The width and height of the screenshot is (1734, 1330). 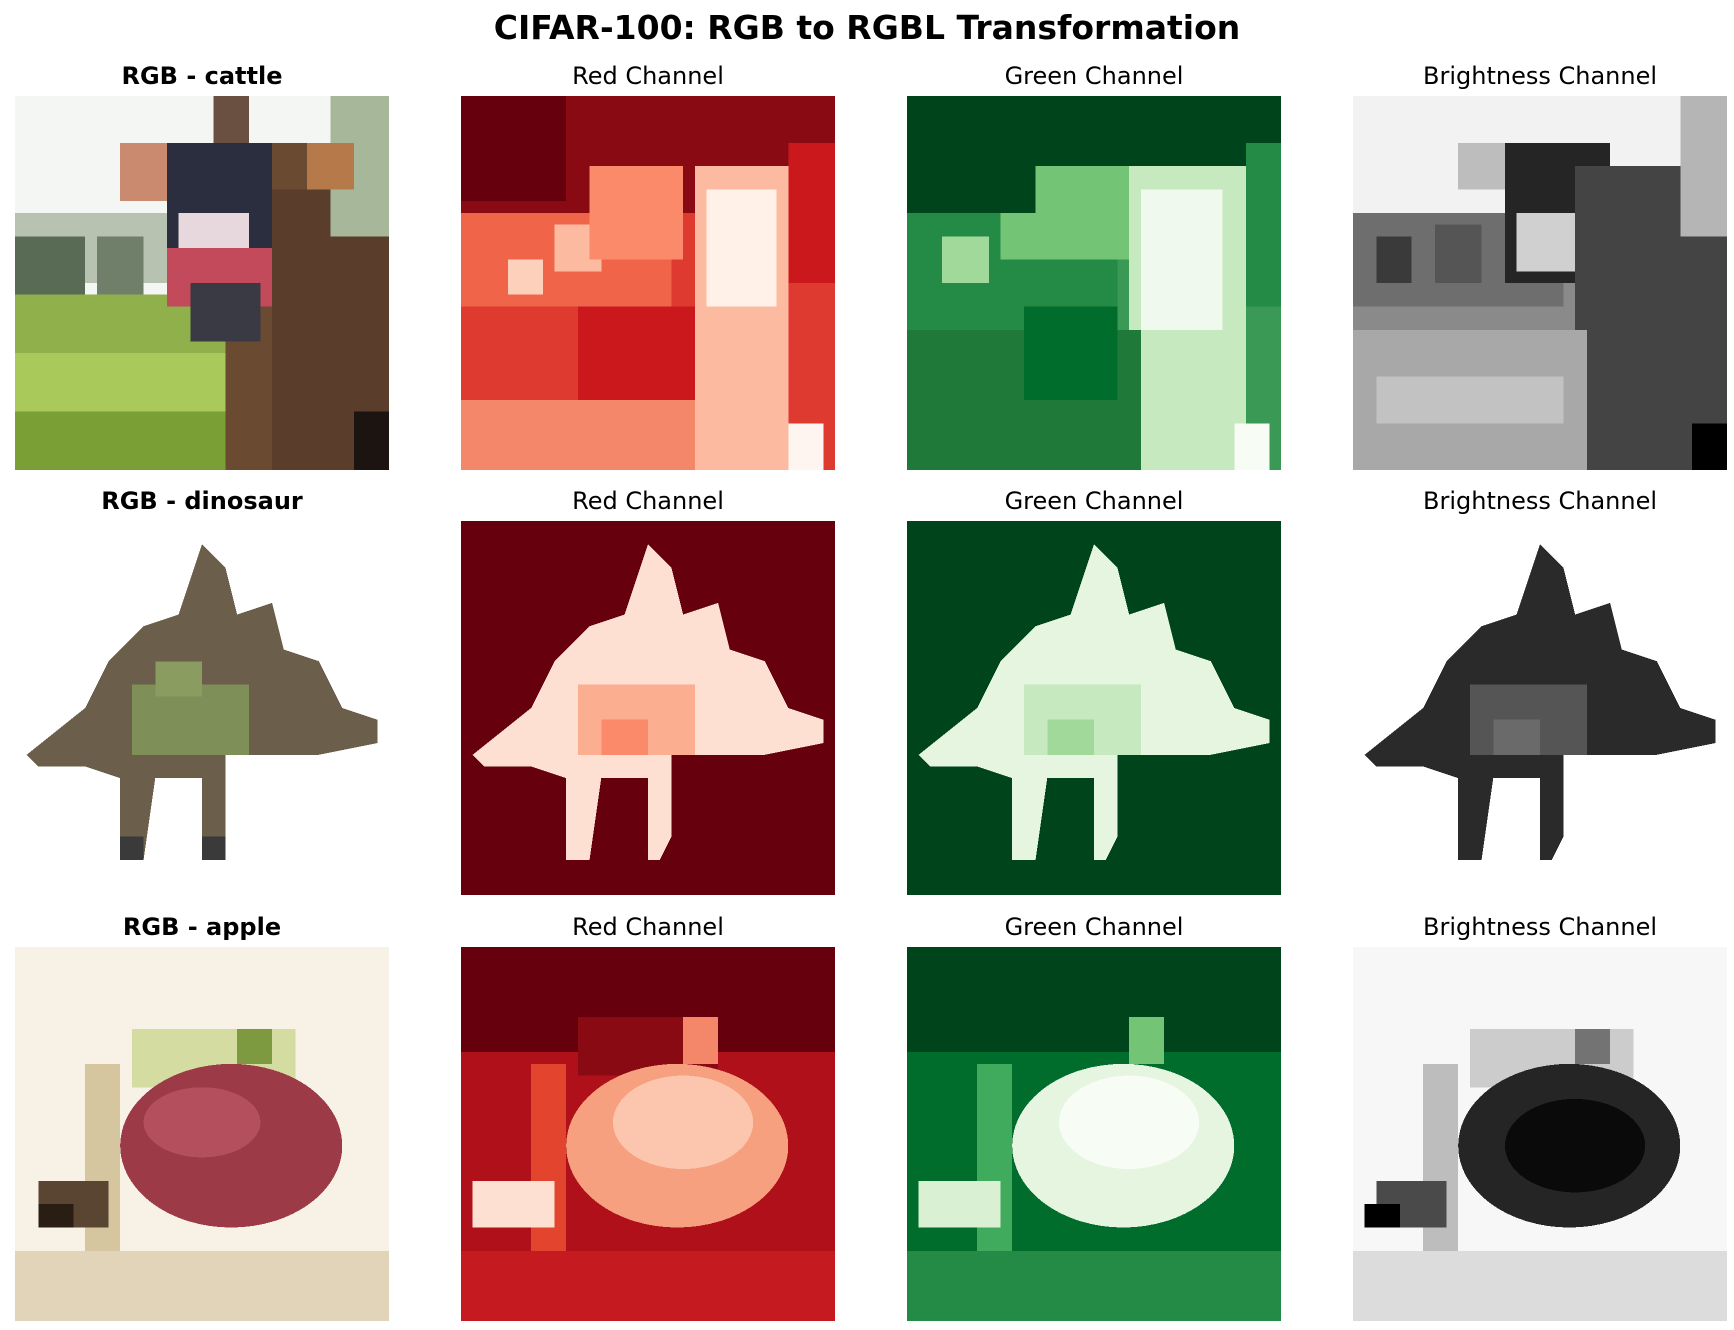 I want to click on panel-cattle-rgb: RGB - cattle, so click(x=202, y=267).